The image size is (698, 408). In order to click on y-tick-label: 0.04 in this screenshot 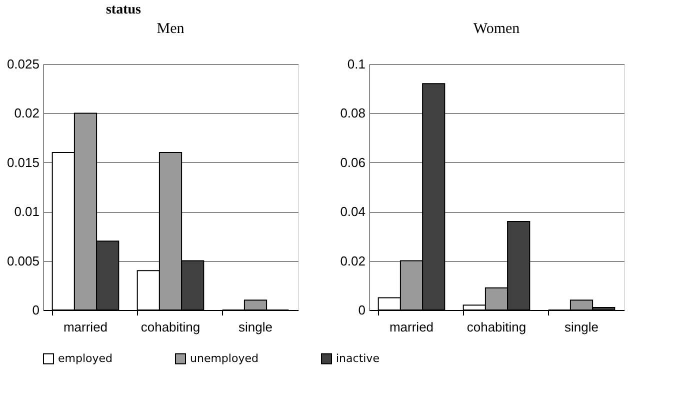, I will do `click(353, 212)`.